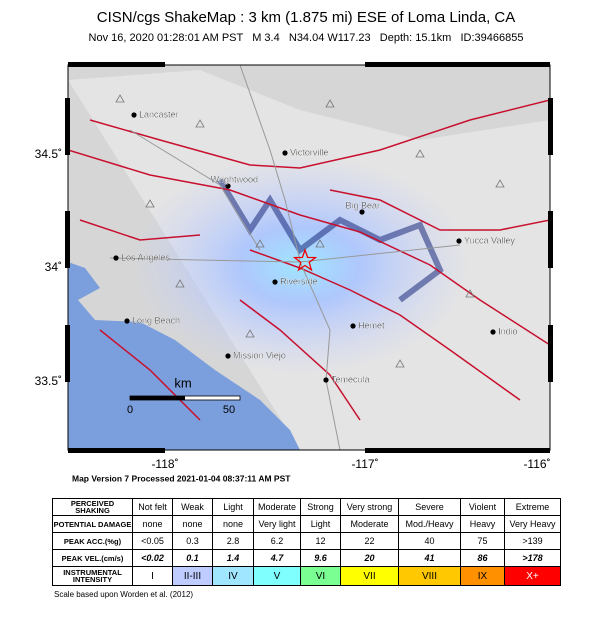  What do you see at coordinates (482, 541) in the screenshot?
I see `legend-cell: 75` at bounding box center [482, 541].